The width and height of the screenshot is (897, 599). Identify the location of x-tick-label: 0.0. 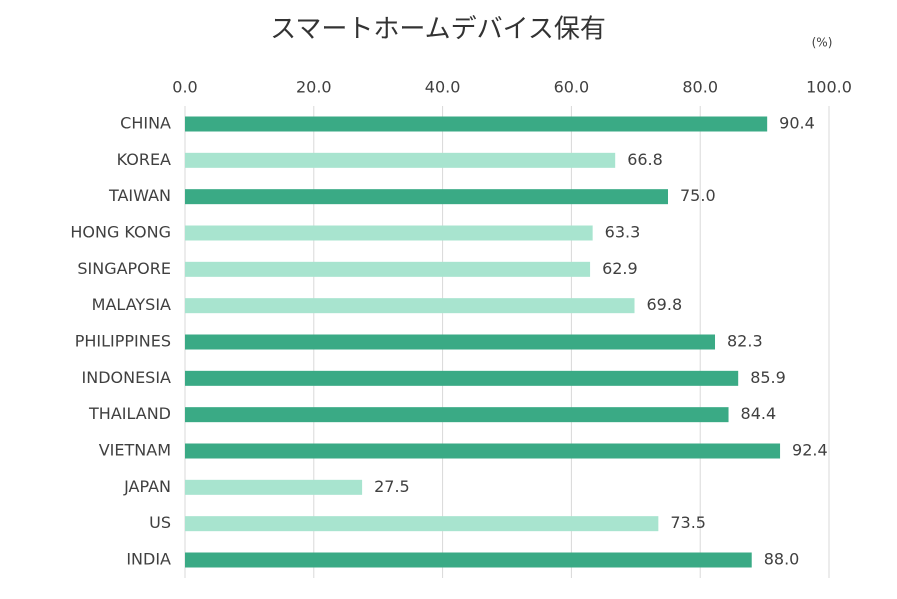
(184, 87).